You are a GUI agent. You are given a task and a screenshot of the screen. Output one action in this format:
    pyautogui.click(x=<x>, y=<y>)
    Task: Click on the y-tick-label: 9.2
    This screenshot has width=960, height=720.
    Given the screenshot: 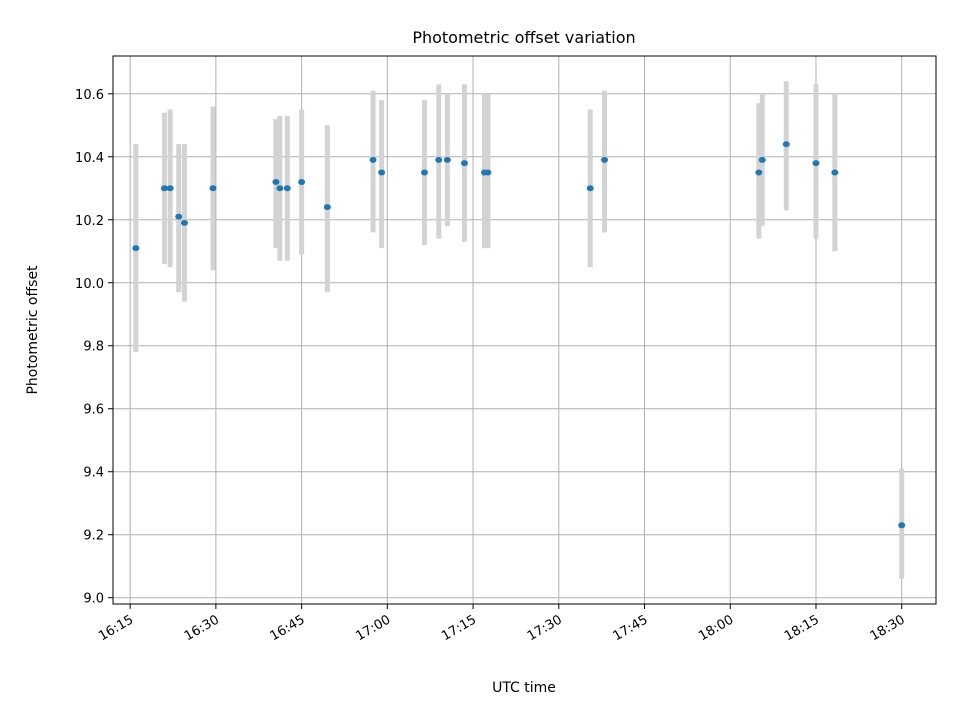 What is the action you would take?
    pyautogui.click(x=93, y=536)
    